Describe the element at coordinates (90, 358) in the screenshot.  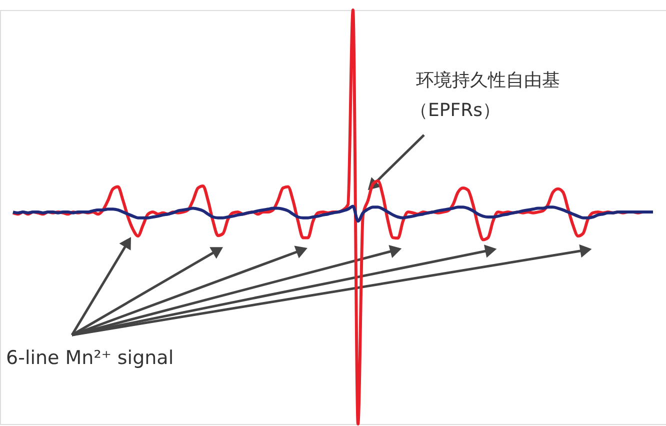
I see `annotation: 6-line Mn²⁺ signal` at that location.